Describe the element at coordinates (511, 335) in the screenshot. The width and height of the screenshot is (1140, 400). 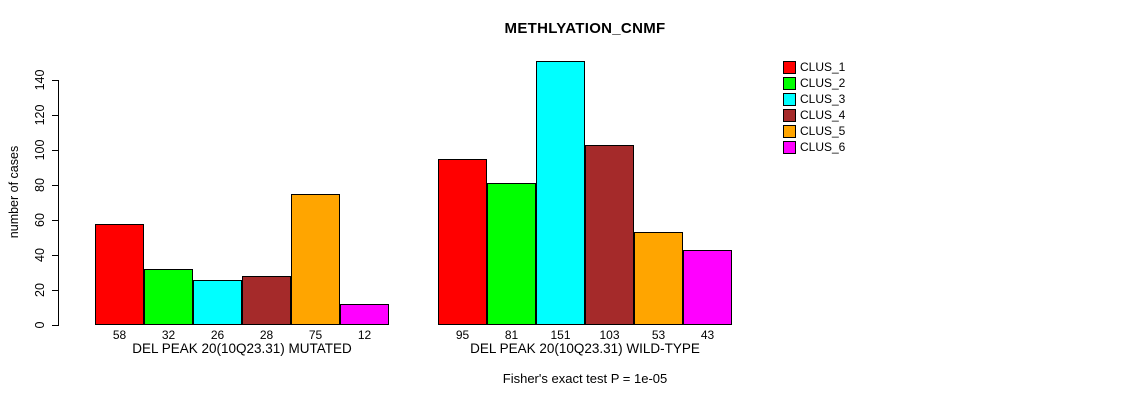
I see `bar-value-label: 81` at that location.